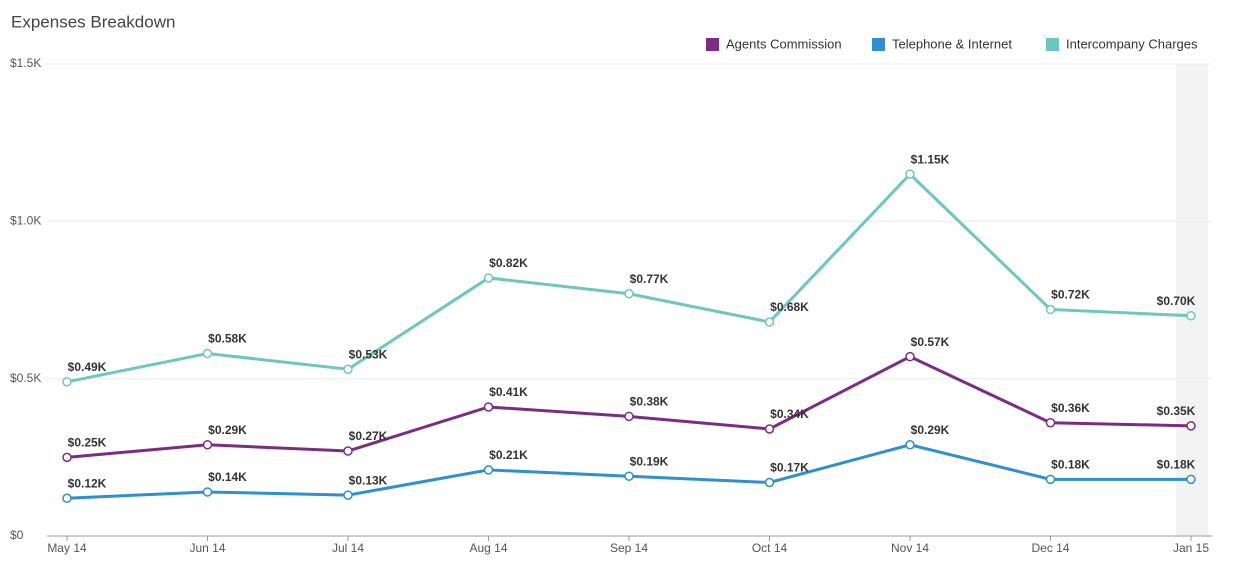  What do you see at coordinates (87, 443) in the screenshot?
I see `data-label: $0.25K` at bounding box center [87, 443].